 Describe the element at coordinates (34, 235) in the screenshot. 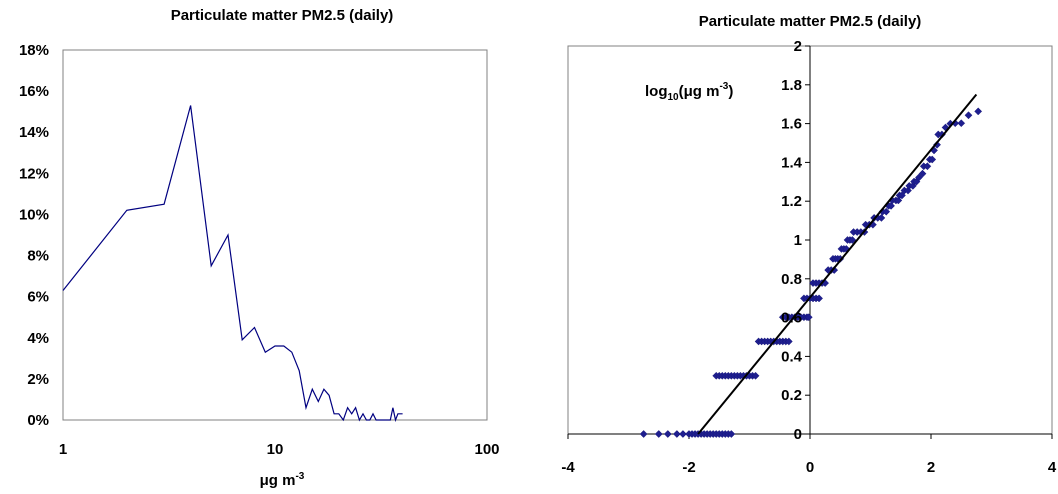

I see `left-y-tick-labels: 0% 2% 4% 6% 8% 10% 12% 14% 16% 18%` at that location.